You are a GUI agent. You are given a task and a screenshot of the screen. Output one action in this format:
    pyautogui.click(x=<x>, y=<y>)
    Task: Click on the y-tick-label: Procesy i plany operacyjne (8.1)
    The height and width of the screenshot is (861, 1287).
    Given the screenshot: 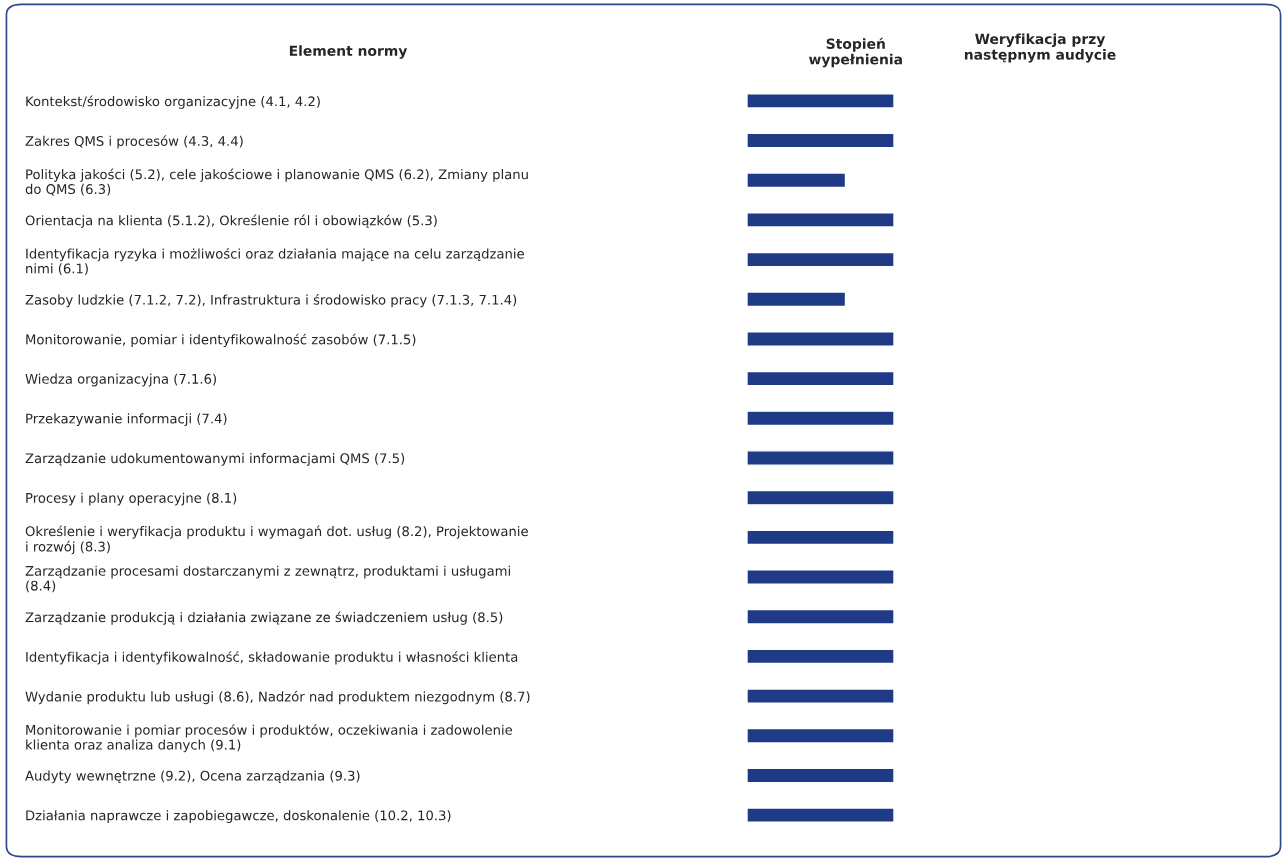 What is the action you would take?
    pyautogui.click(x=131, y=499)
    